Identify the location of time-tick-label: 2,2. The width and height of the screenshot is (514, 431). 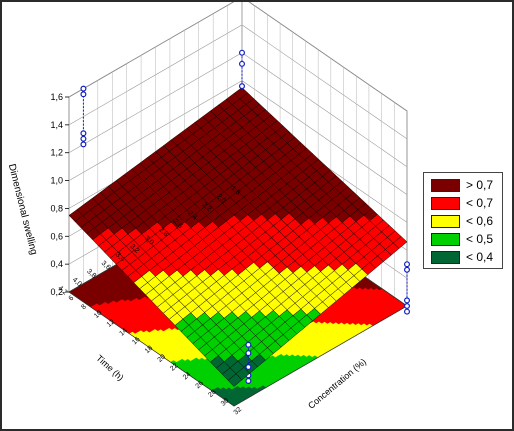
(207, 207).